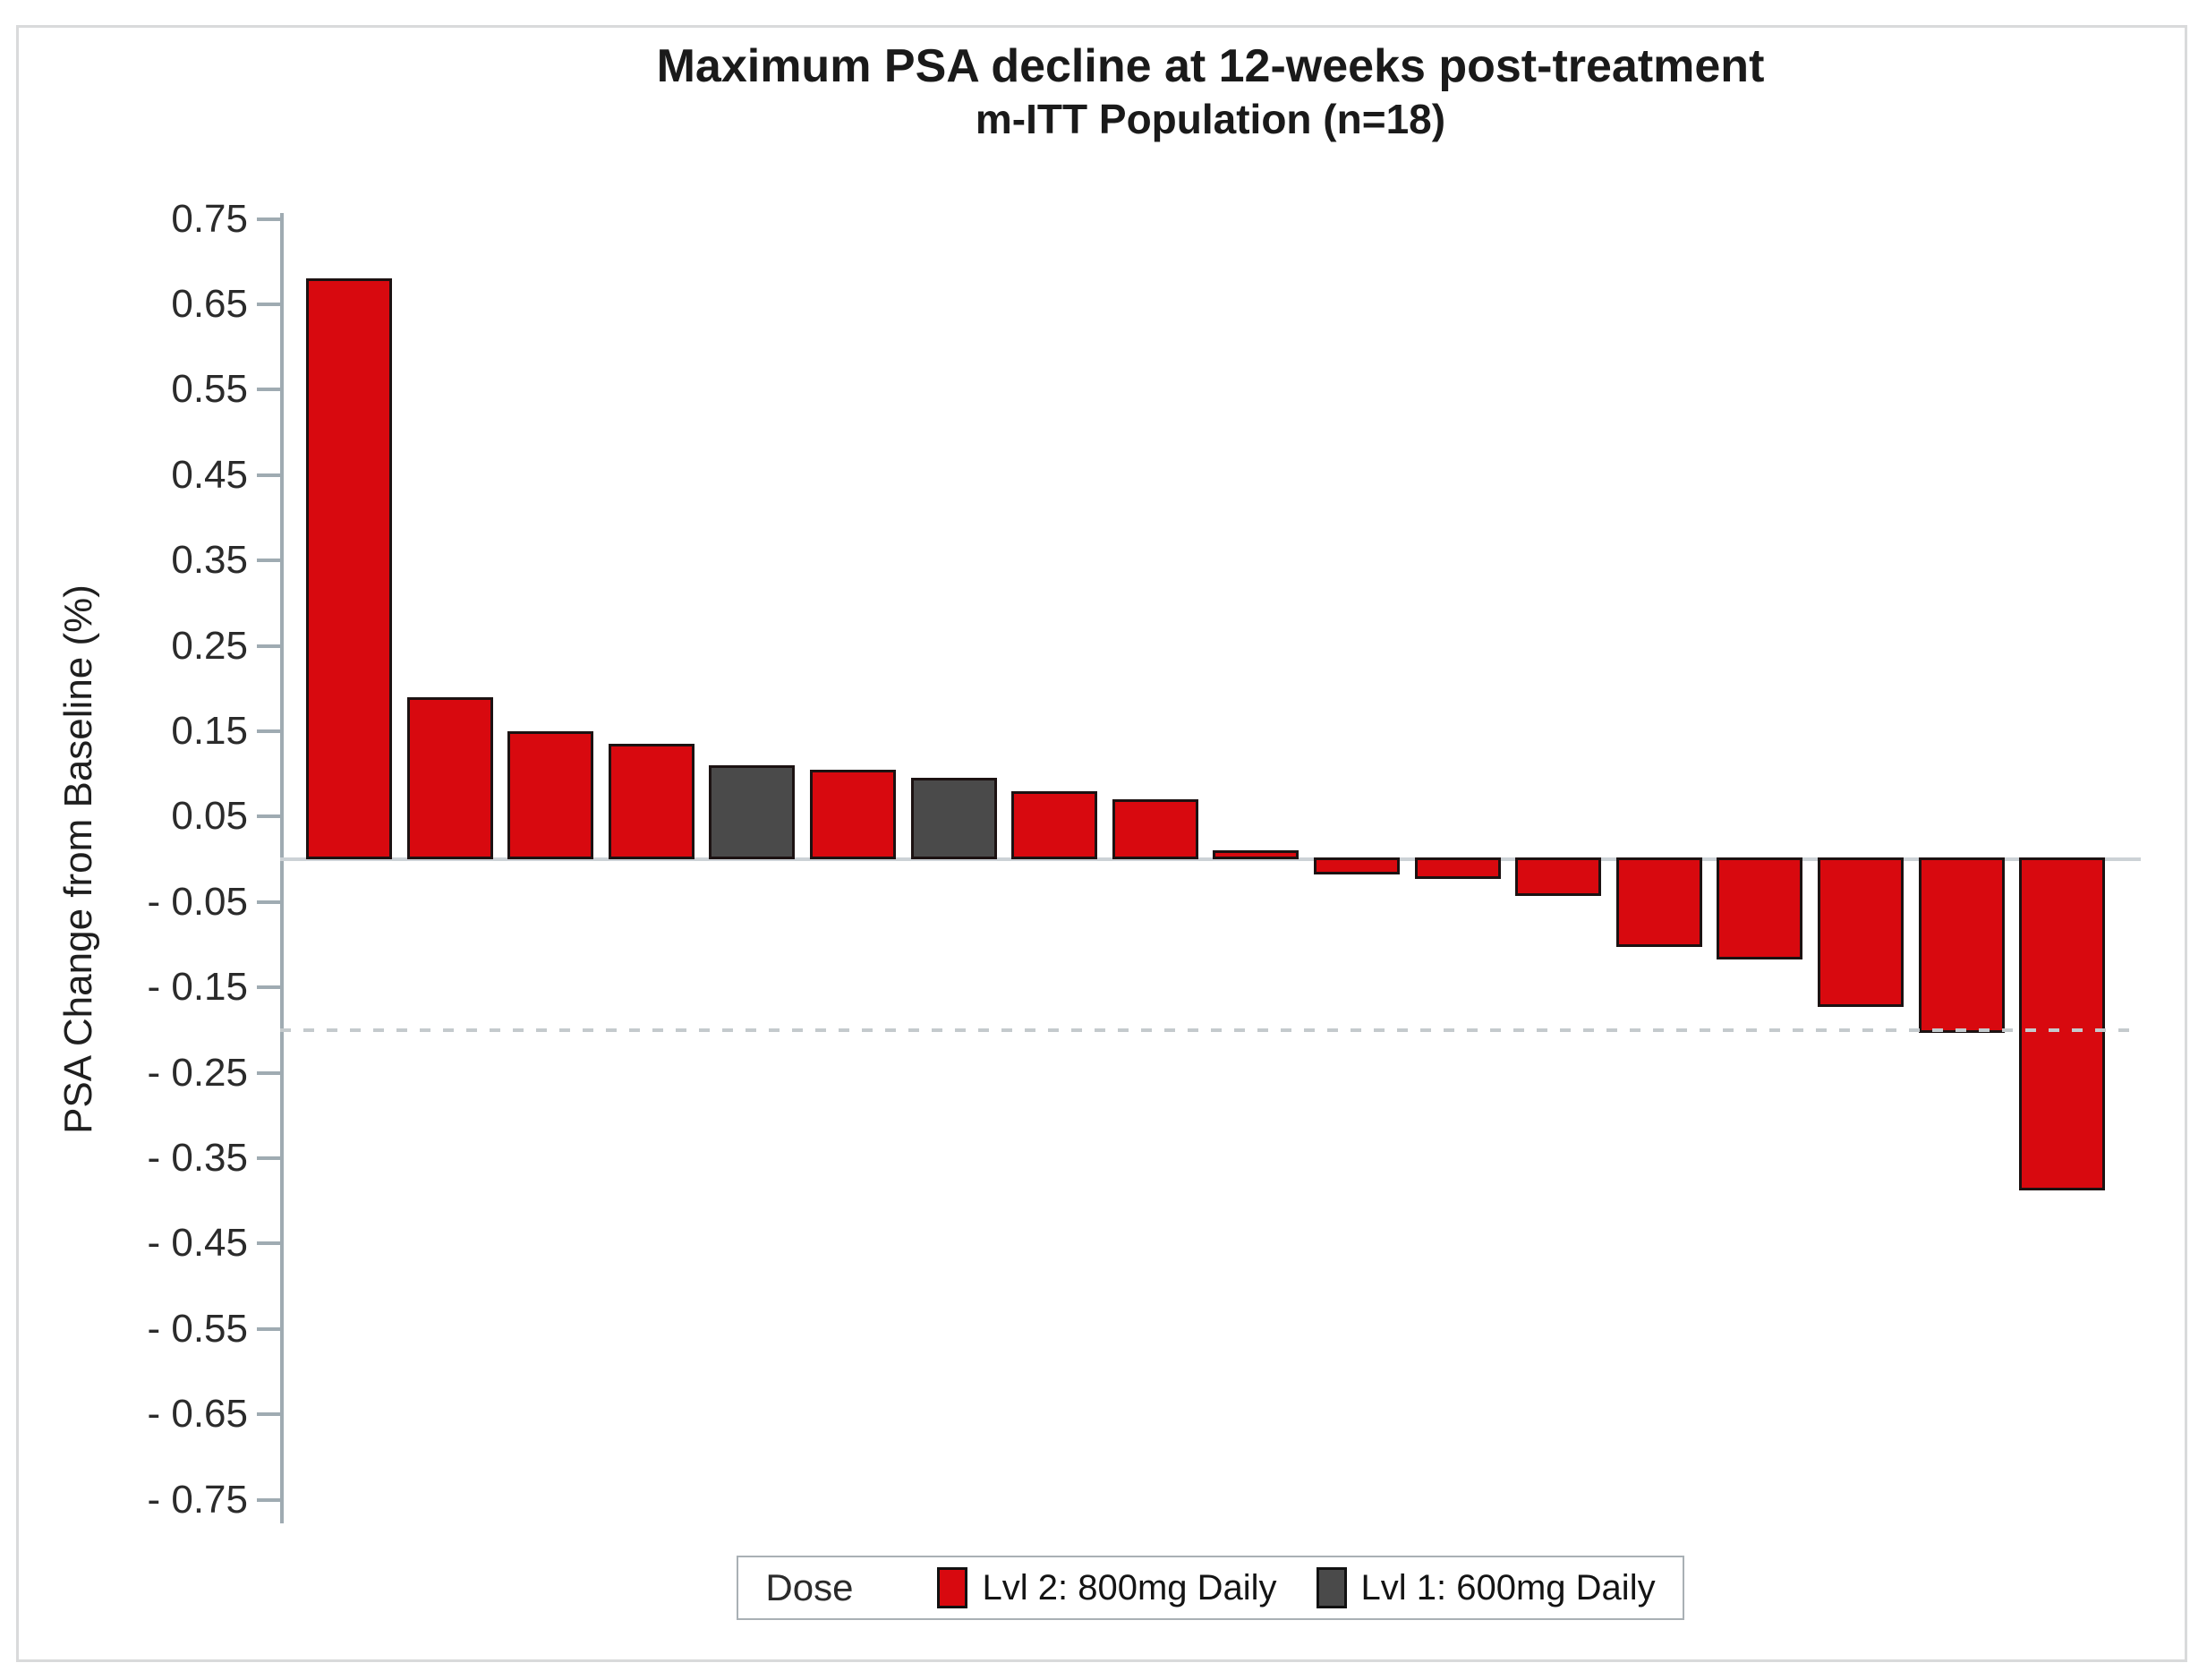  Describe the element at coordinates (282, 868) in the screenshot. I see `y-axis-line` at that location.